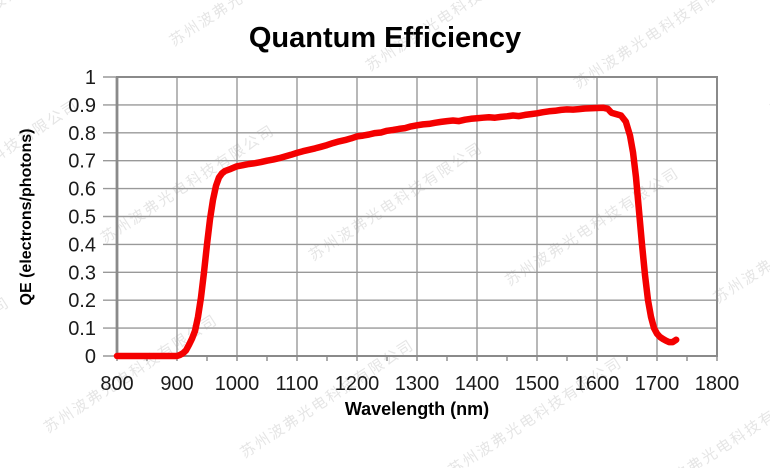 Image resolution: width=770 pixels, height=468 pixels. I want to click on x-tick-label: 800, so click(116, 384).